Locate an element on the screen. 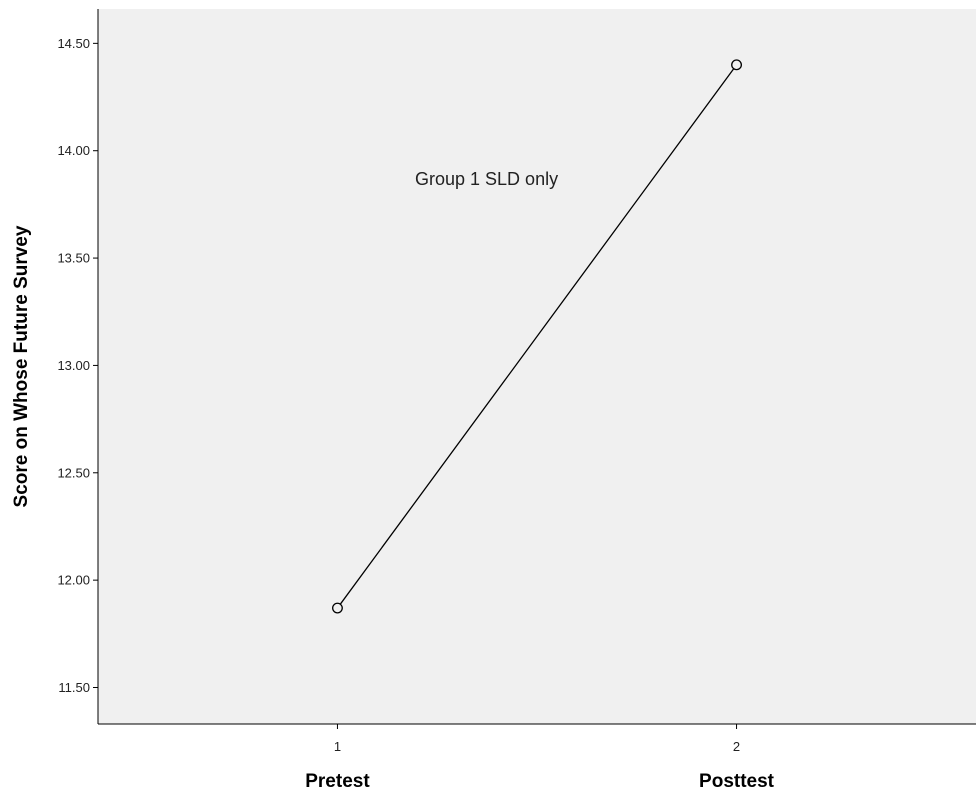  x-tick-label: 1 is located at coordinates (337, 746).